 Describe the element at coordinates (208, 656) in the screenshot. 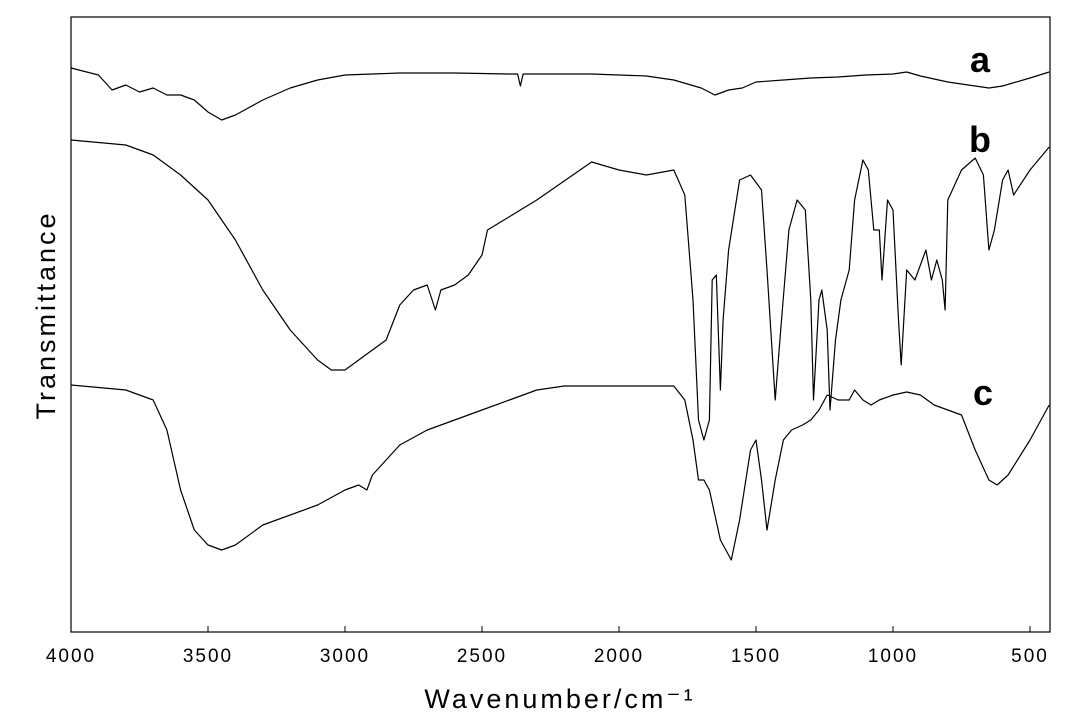

I see `x-tick-label: 3500` at that location.